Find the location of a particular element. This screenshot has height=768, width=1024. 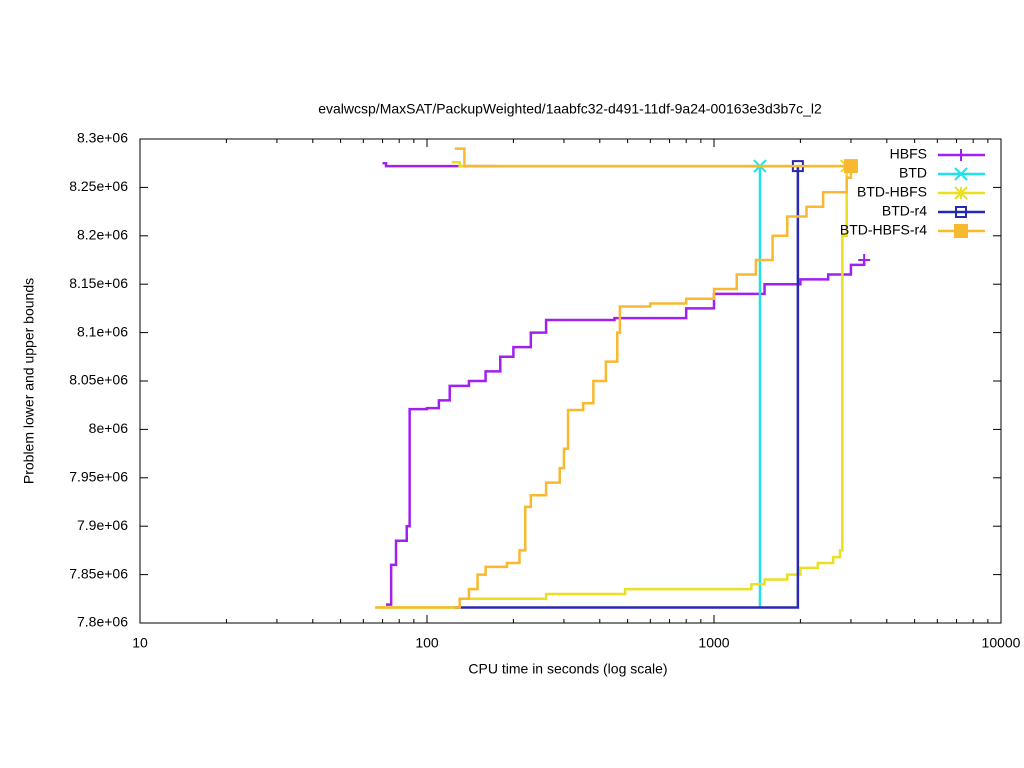

y-tick-label: 8.1e+06 is located at coordinates (102, 331).